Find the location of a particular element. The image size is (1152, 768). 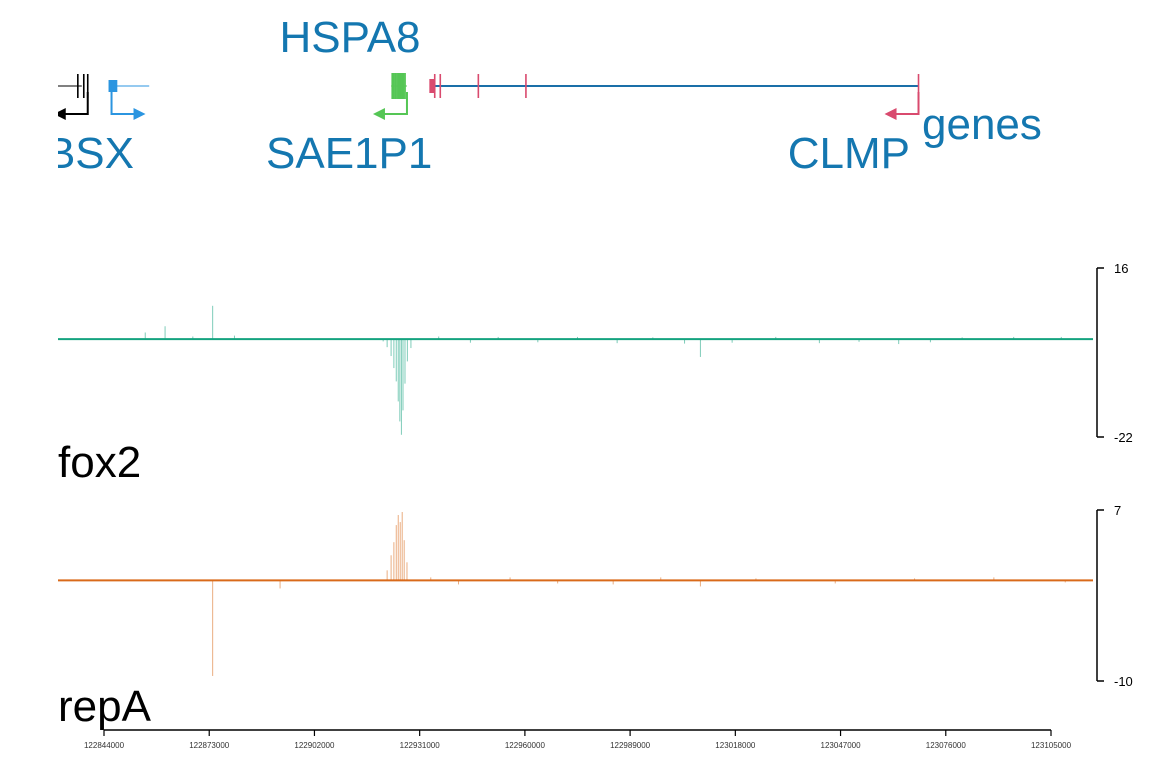

strand-arrow-sae1p1 is located at coordinates (124, 103).